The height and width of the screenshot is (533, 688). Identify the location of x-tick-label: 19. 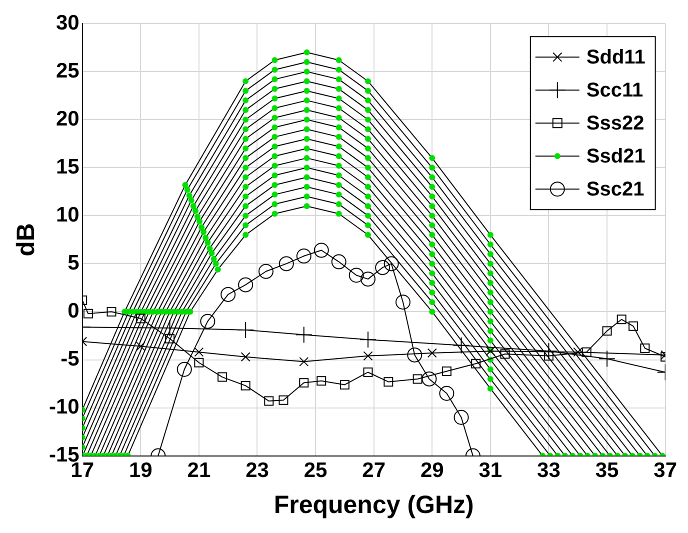
(140, 470).